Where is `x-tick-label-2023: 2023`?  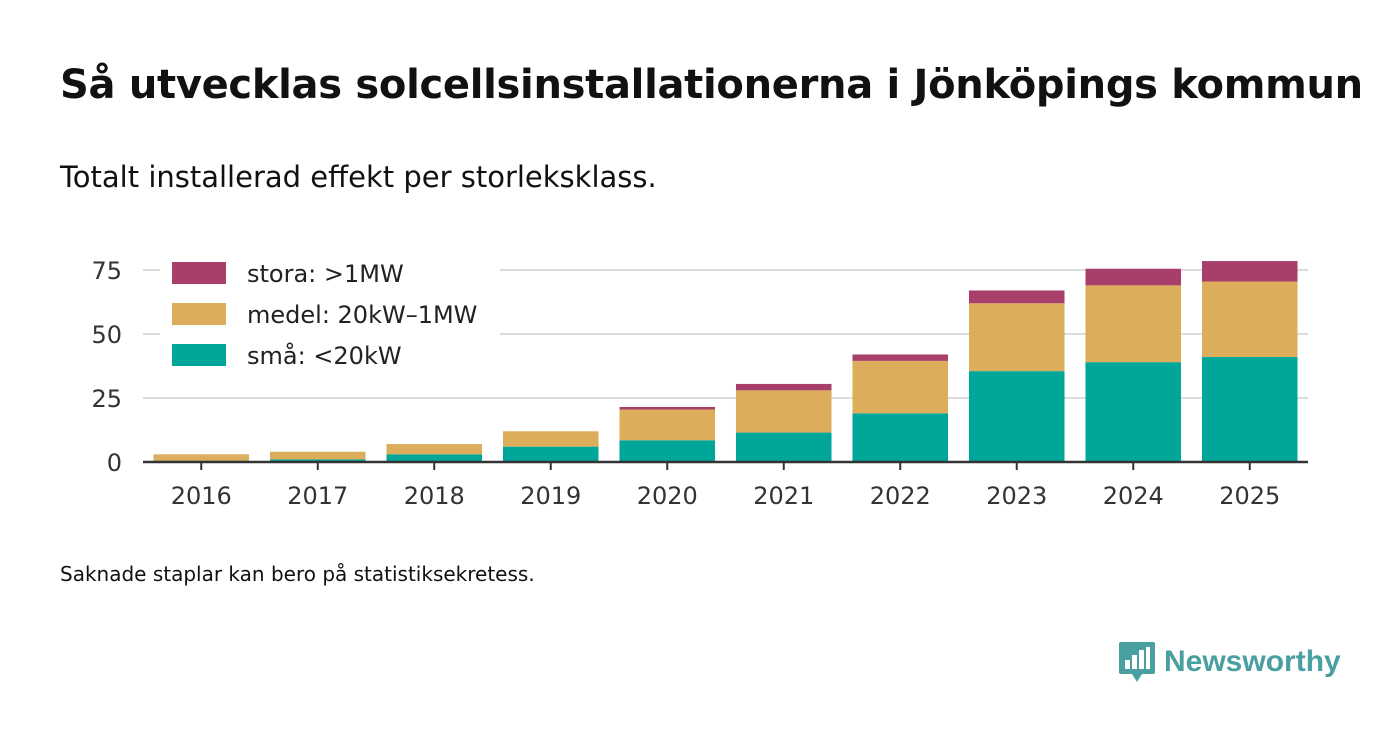 x-tick-label-2023: 2023 is located at coordinates (1016, 496).